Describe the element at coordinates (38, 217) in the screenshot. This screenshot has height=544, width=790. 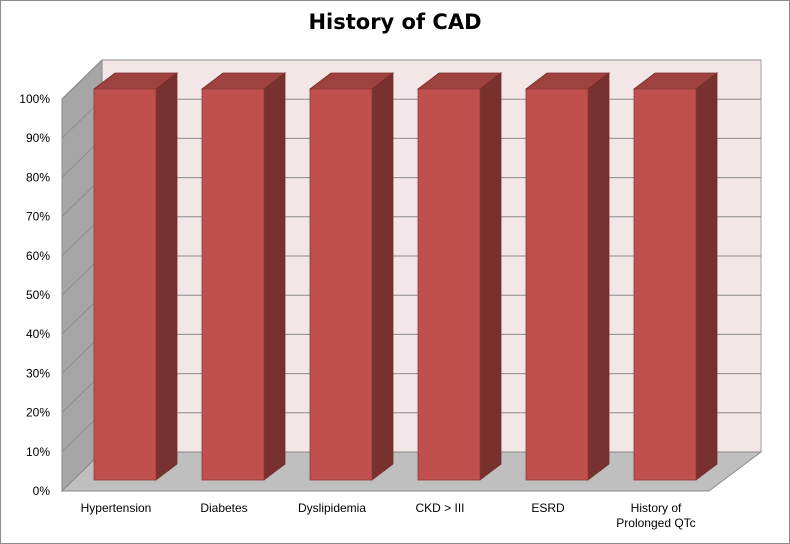
I see `y-tick-label: 70%` at that location.